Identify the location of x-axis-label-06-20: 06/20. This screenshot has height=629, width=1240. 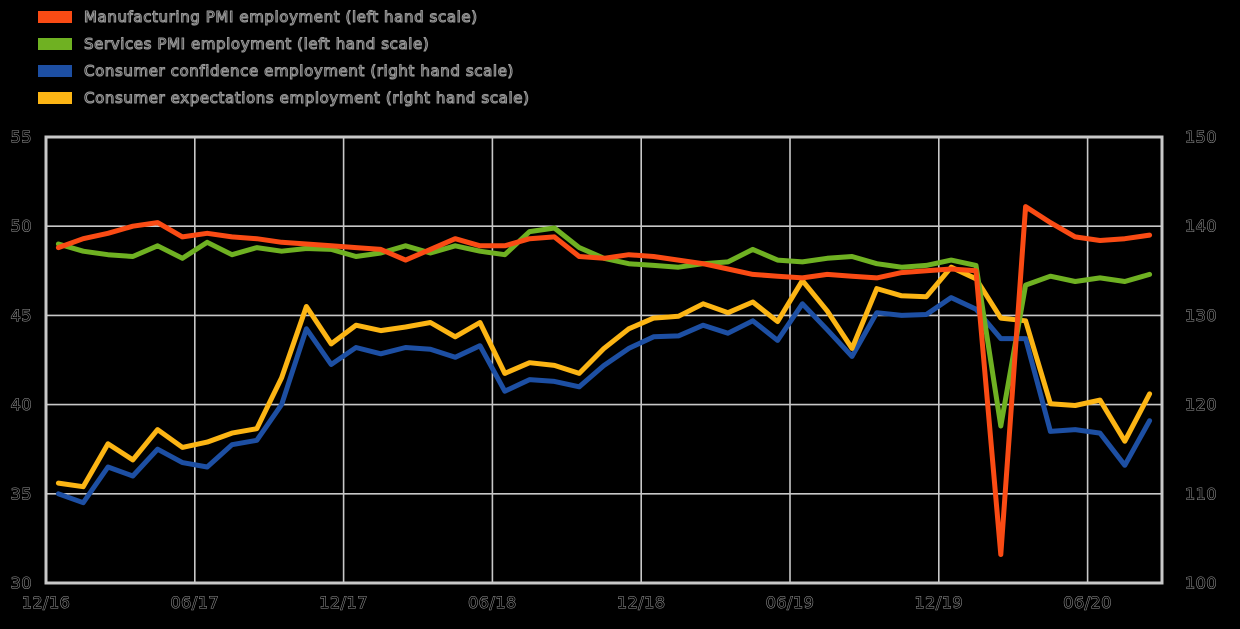
(1087, 602).